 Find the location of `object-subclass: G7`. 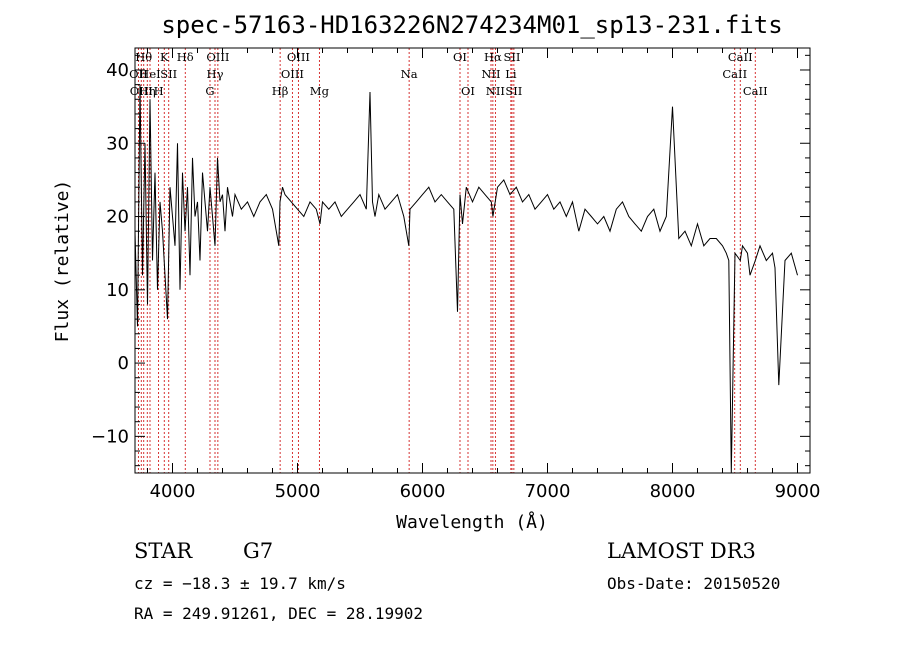

object-subclass: G7 is located at coordinates (258, 551).